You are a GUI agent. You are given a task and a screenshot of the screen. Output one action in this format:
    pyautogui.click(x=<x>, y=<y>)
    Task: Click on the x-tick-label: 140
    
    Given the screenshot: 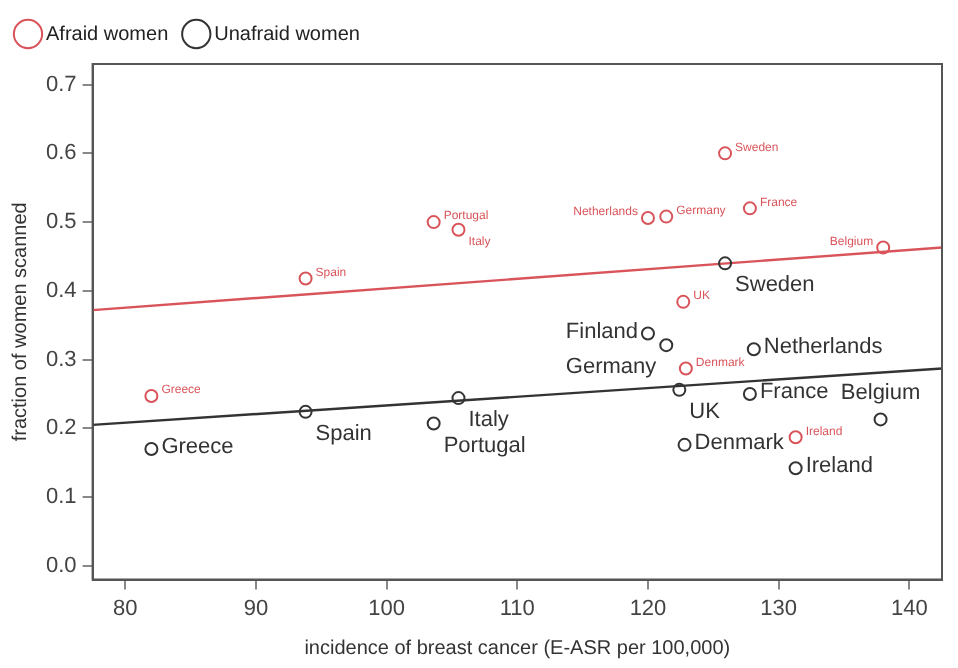 What is the action you would take?
    pyautogui.click(x=909, y=608)
    